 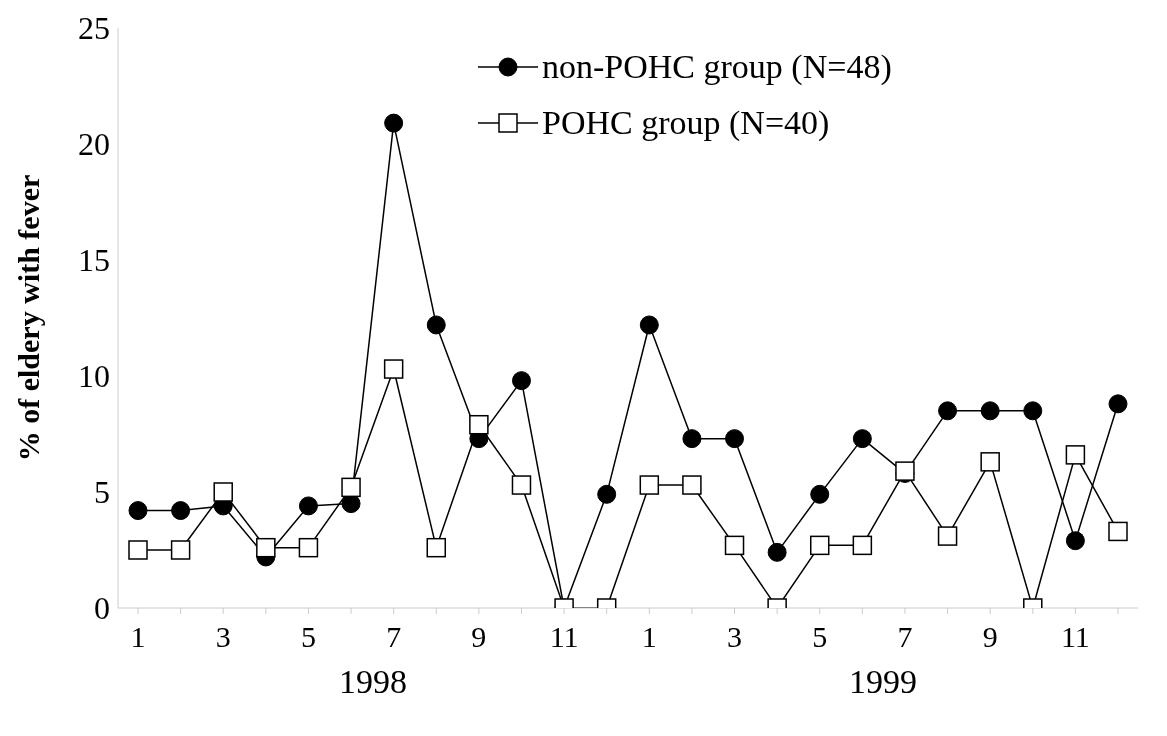 What do you see at coordinates (102, 492) in the screenshot?
I see `y-tick-label: 5` at bounding box center [102, 492].